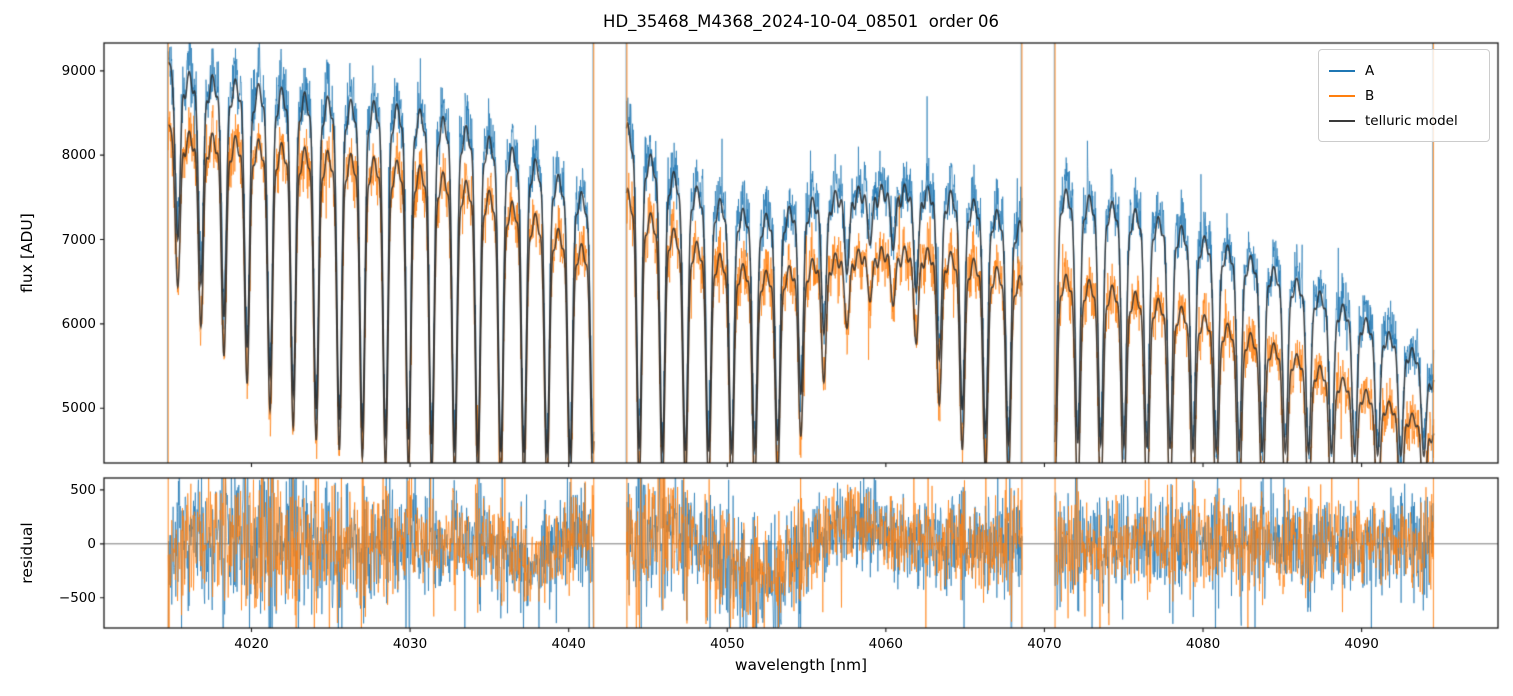 This screenshot has height=696, width=1513. Describe the element at coordinates (1342, 95) in the screenshot. I see `legend-line-swatch-B-icon` at that location.